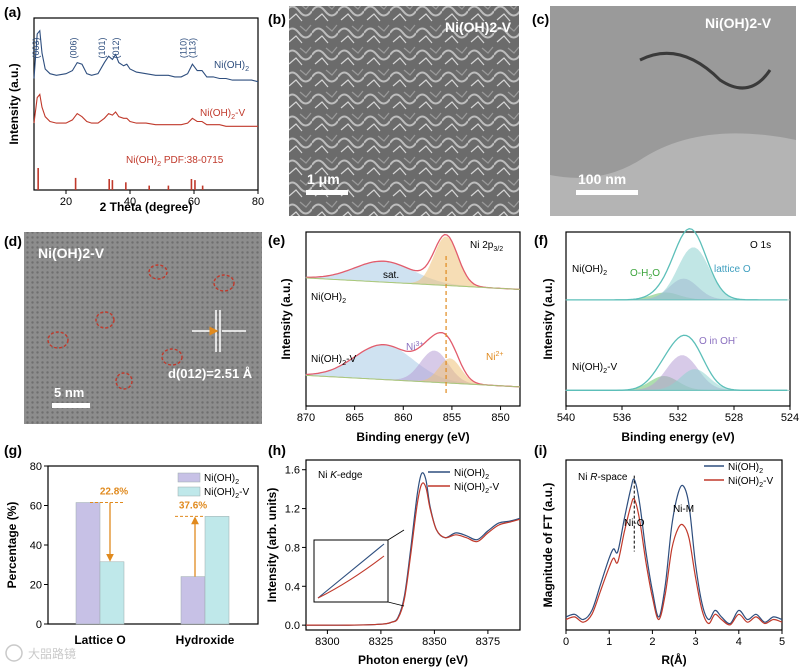 This screenshot has width=800, height=670. Describe the element at coordinates (327, 192) in the screenshot. I see `panel-b-scalebar` at that location.